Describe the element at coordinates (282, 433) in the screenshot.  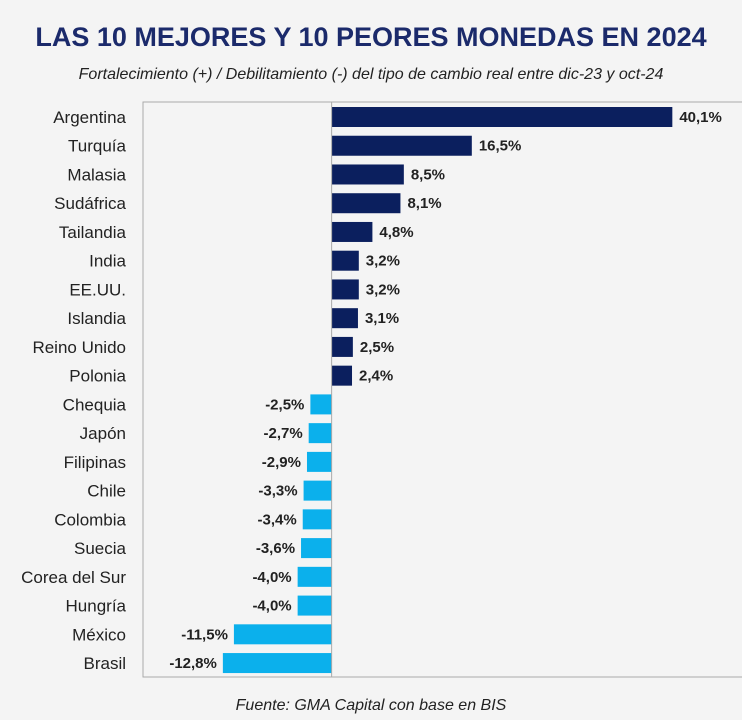
I see `data-label: -2,7%` at that location.